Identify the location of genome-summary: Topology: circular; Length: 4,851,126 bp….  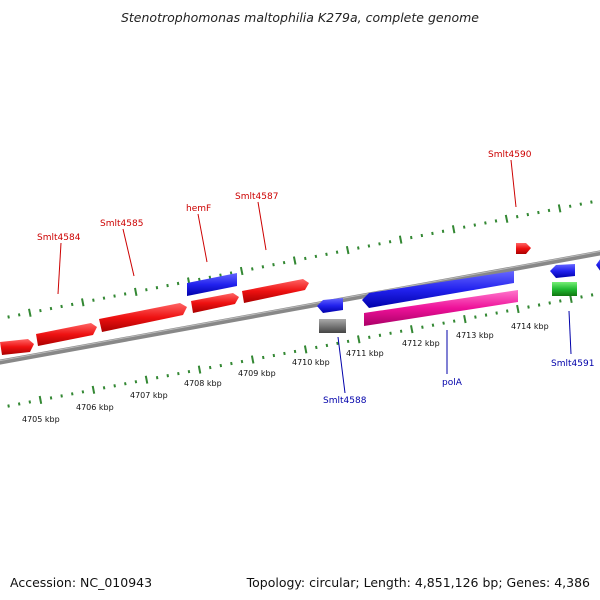
(418, 582).